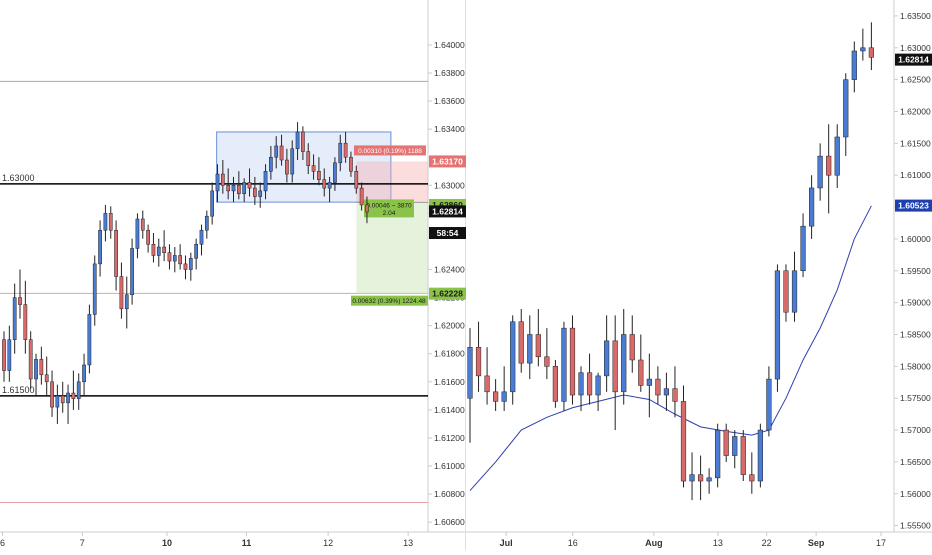  I want to click on x-tick-label-6: 17, so click(881, 543).